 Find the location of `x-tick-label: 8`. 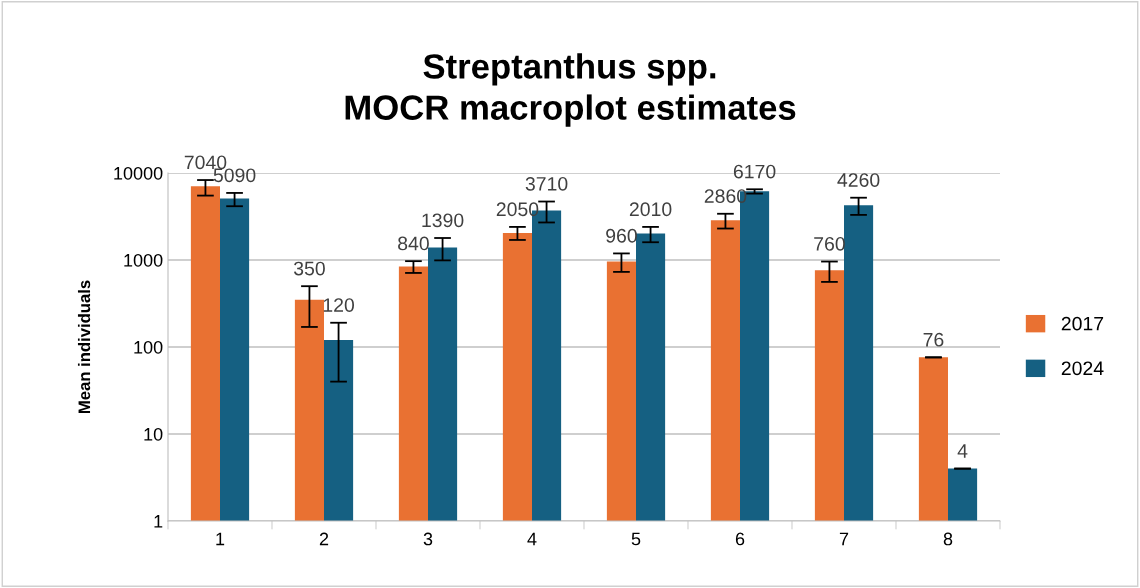

x-tick-label: 8 is located at coordinates (948, 539).